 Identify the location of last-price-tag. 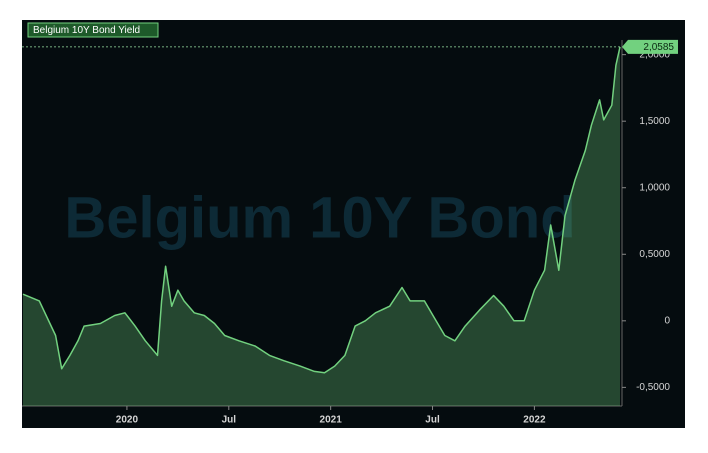
(650, 46).